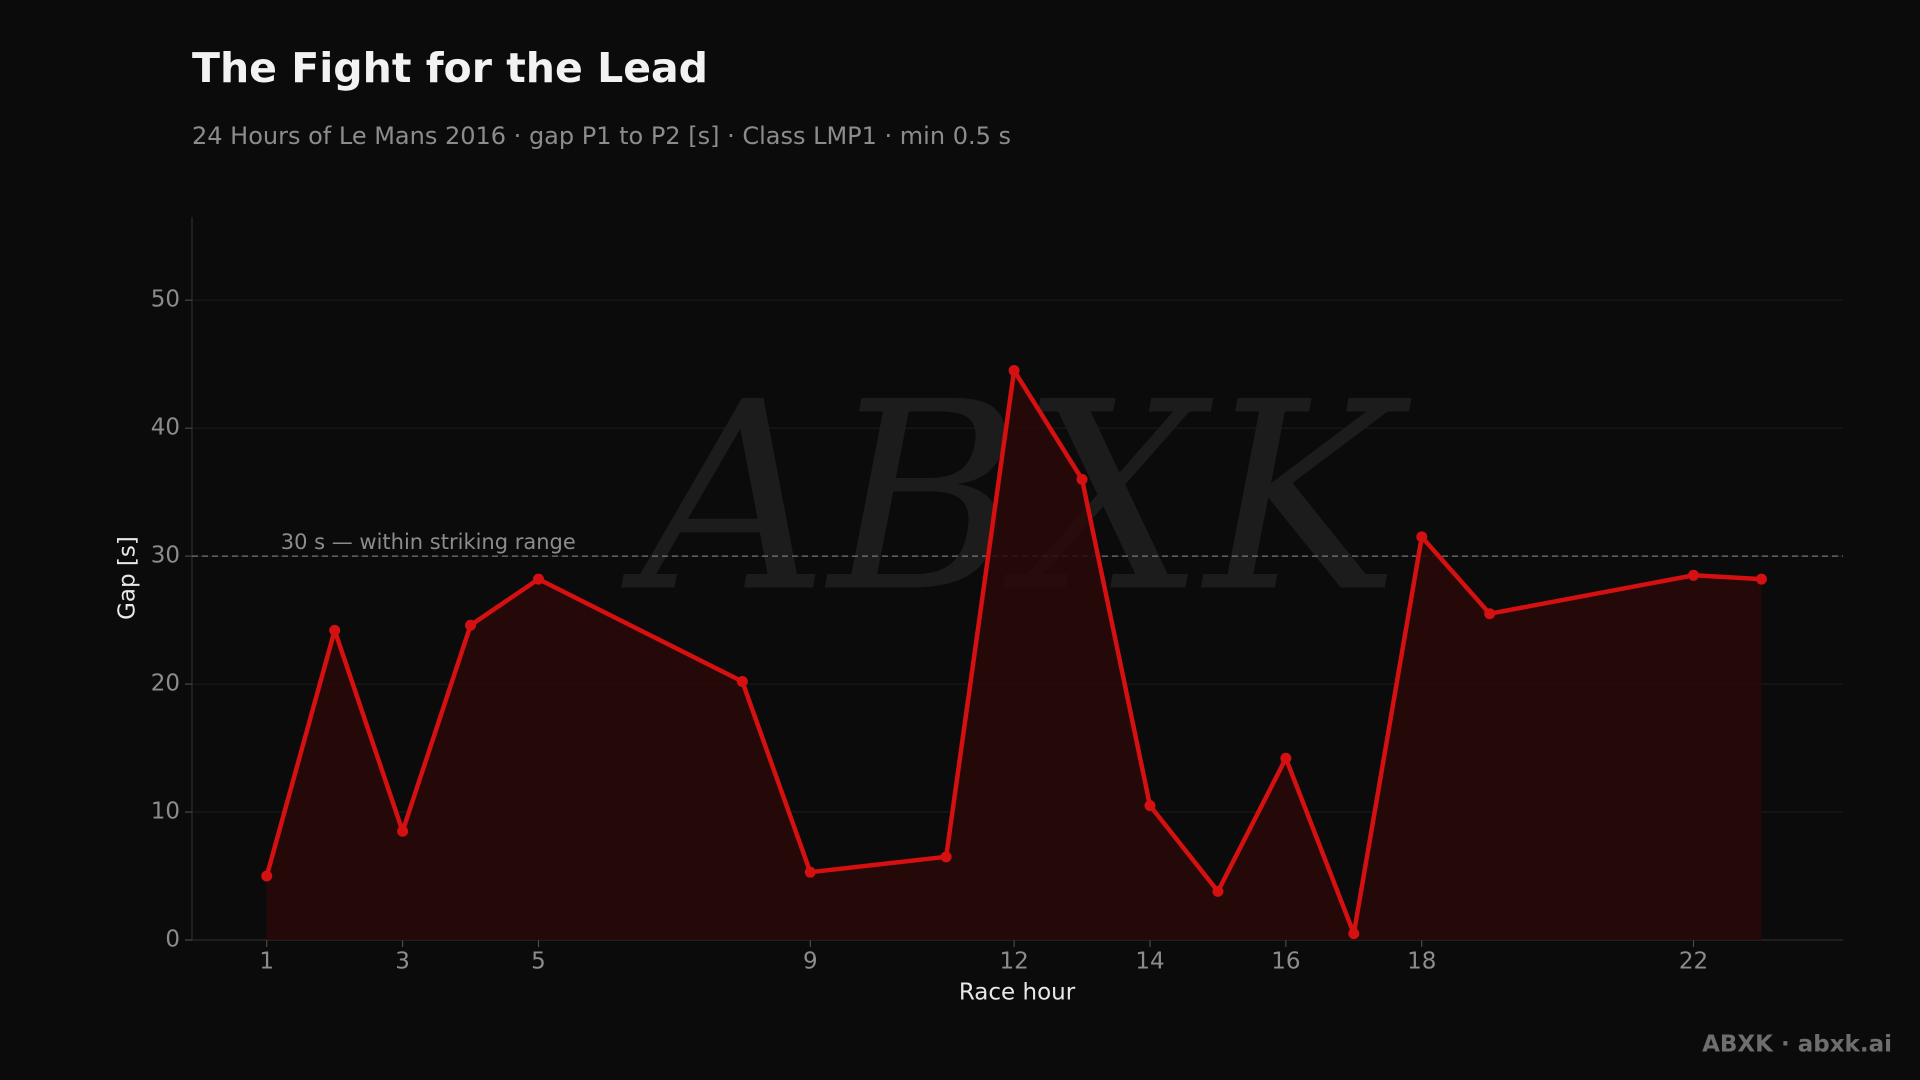  Describe the element at coordinates (1017, 993) in the screenshot. I see `x-axis-label: Race hour` at that location.